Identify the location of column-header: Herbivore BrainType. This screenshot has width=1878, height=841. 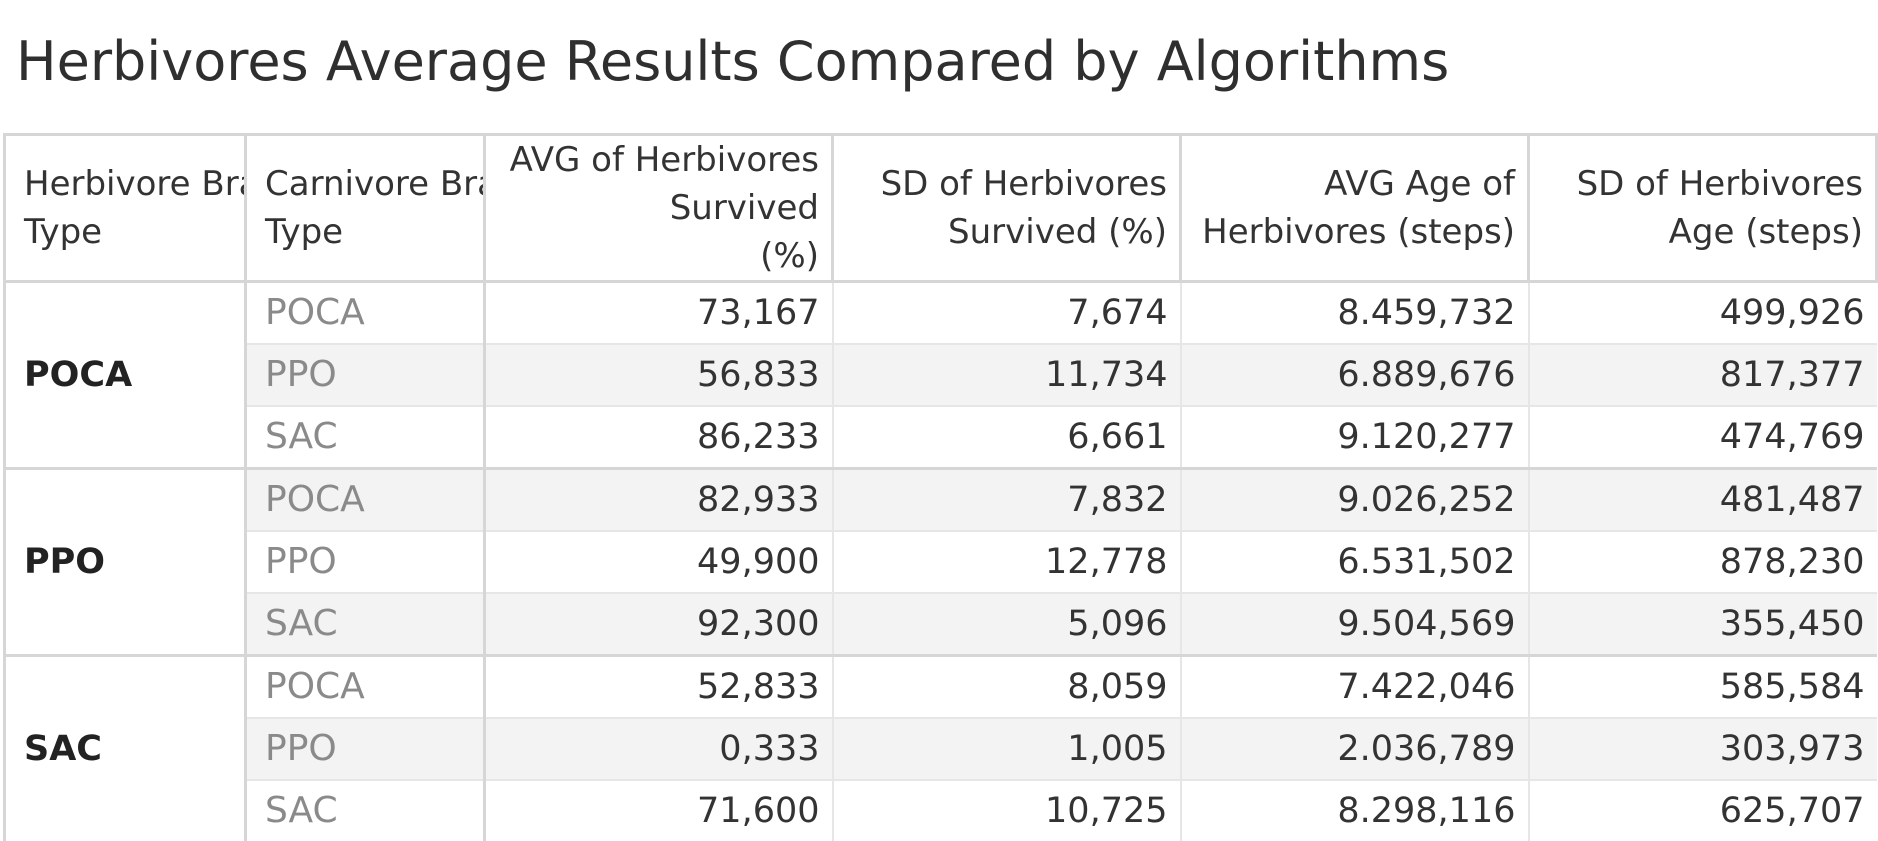
(125, 208).